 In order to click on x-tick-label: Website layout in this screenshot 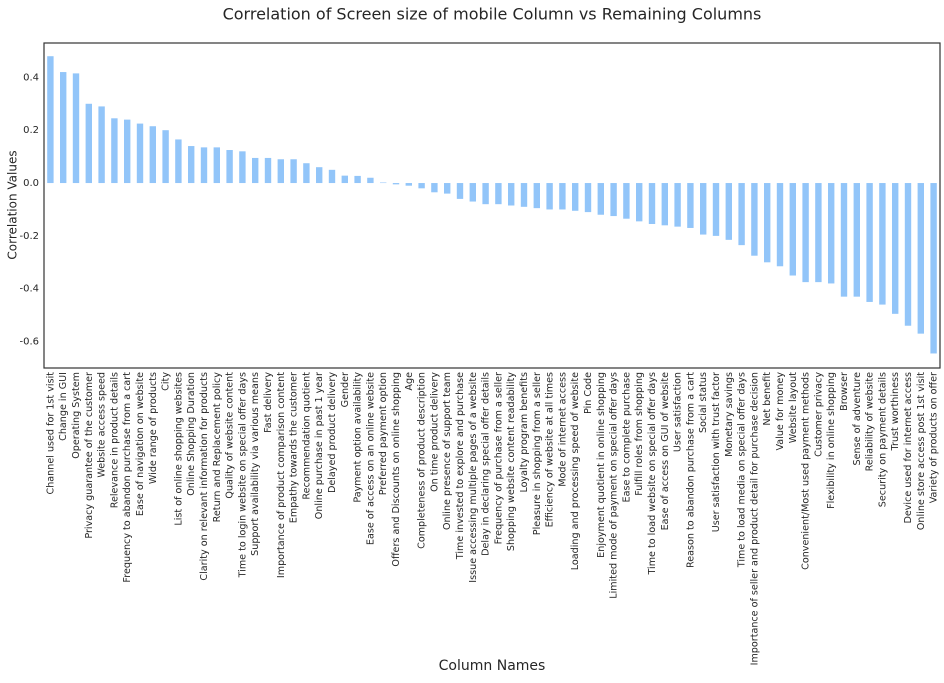, I will do `click(793, 407)`.